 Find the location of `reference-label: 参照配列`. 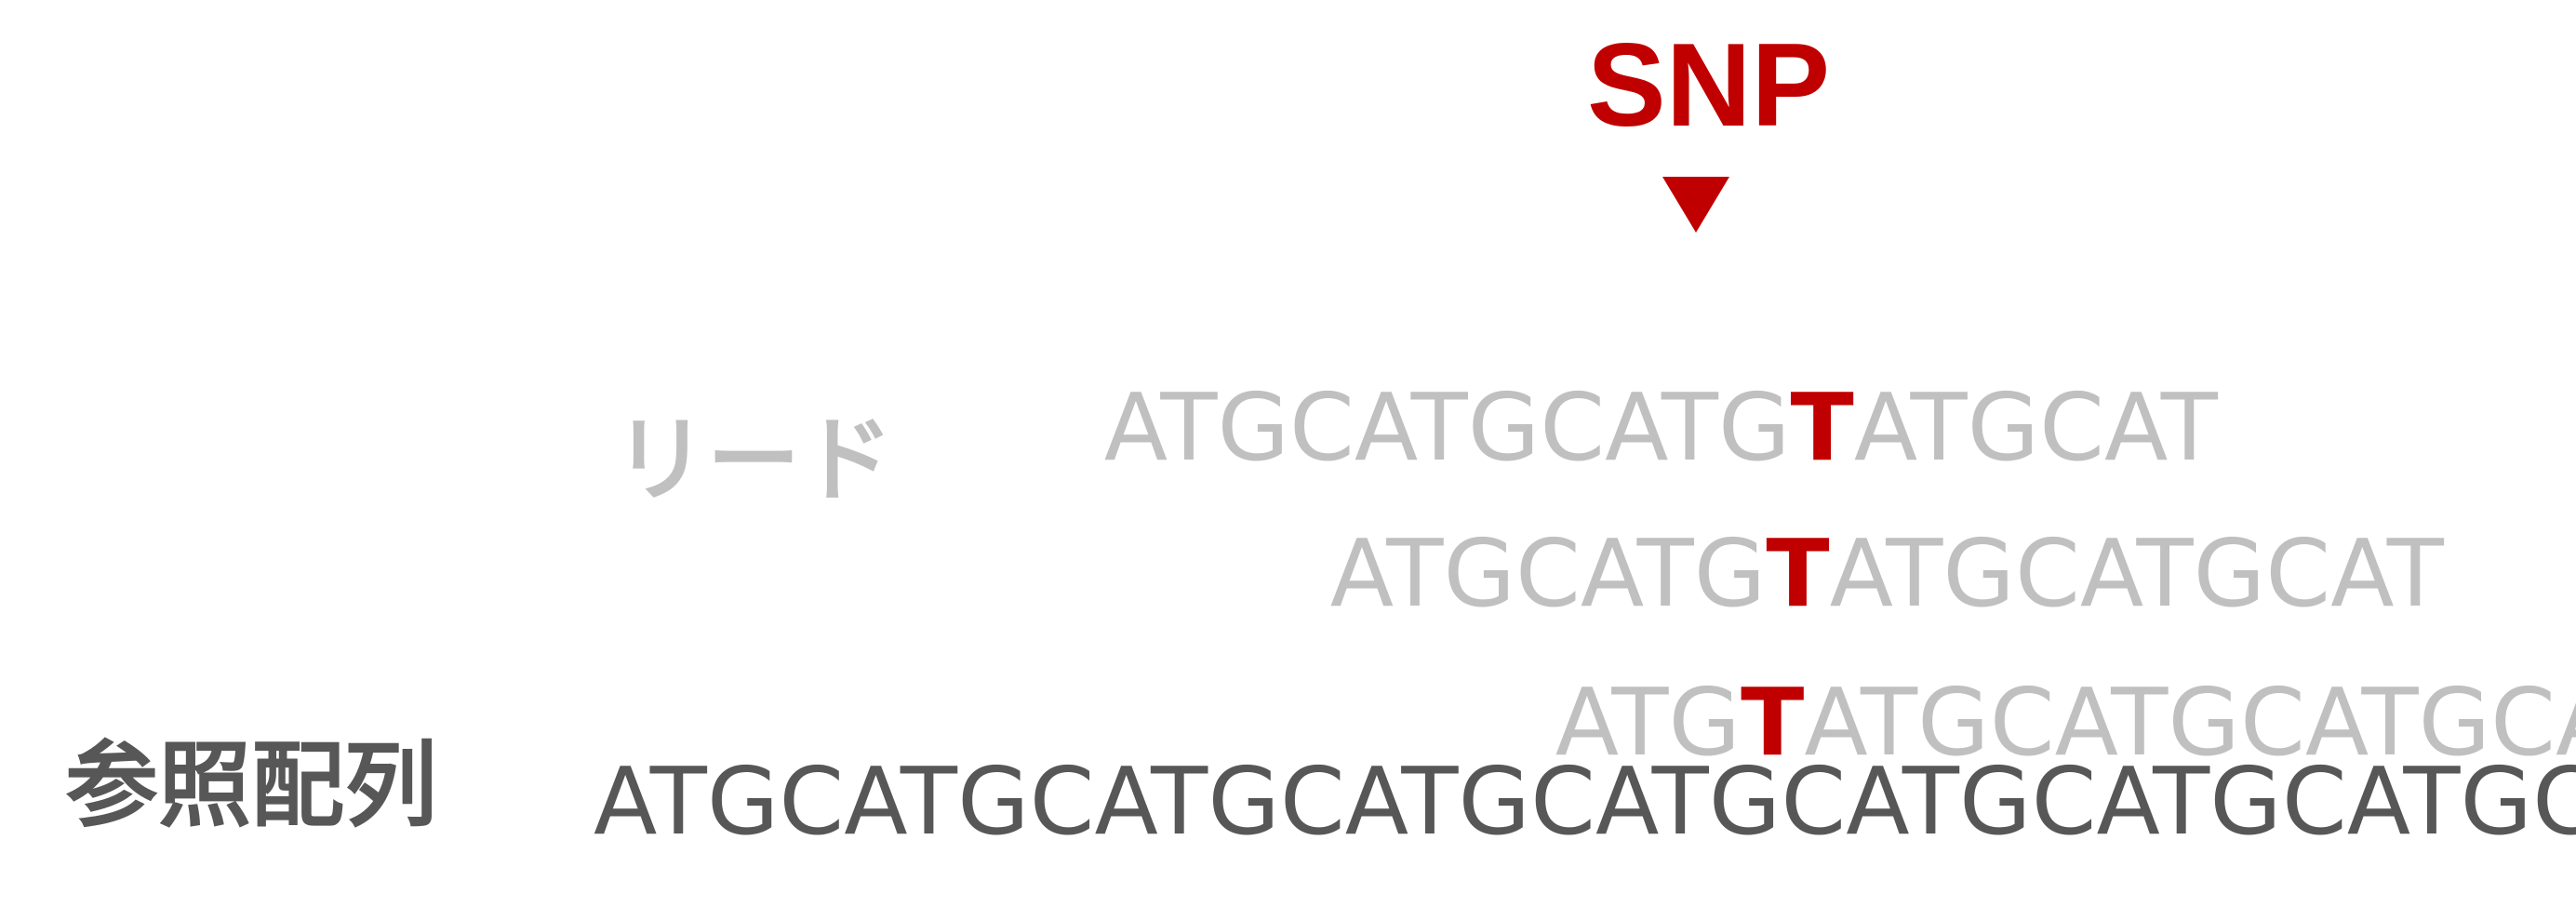

reference-label: 参照配列 is located at coordinates (251, 785).